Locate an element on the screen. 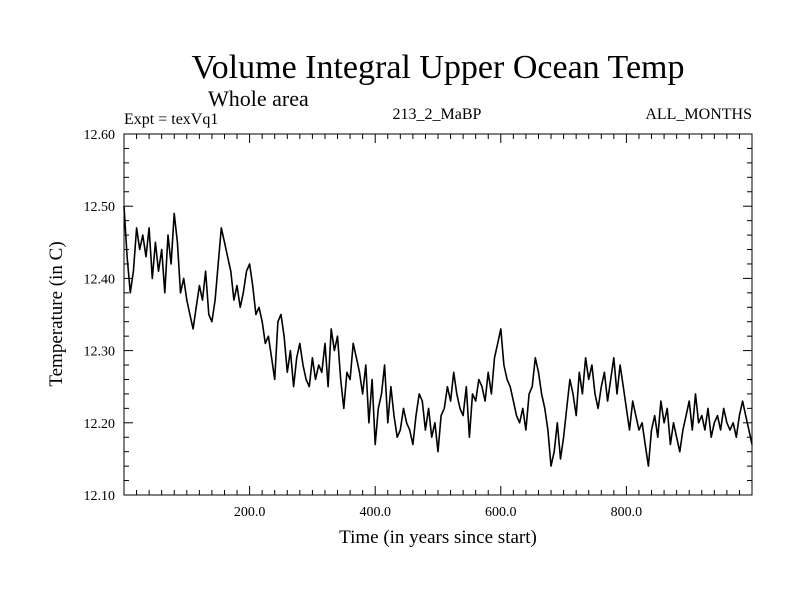  x-tick-label: 200.0 is located at coordinates (250, 512).